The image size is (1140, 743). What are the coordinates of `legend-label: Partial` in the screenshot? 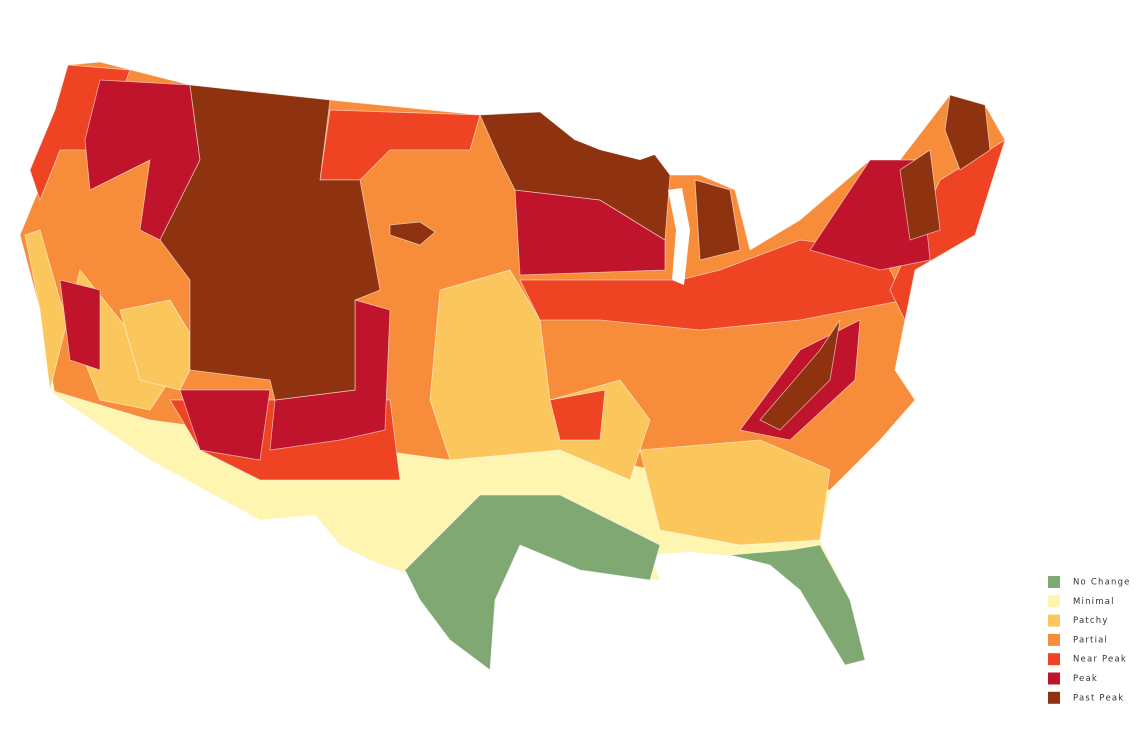 It's located at (1090, 640).